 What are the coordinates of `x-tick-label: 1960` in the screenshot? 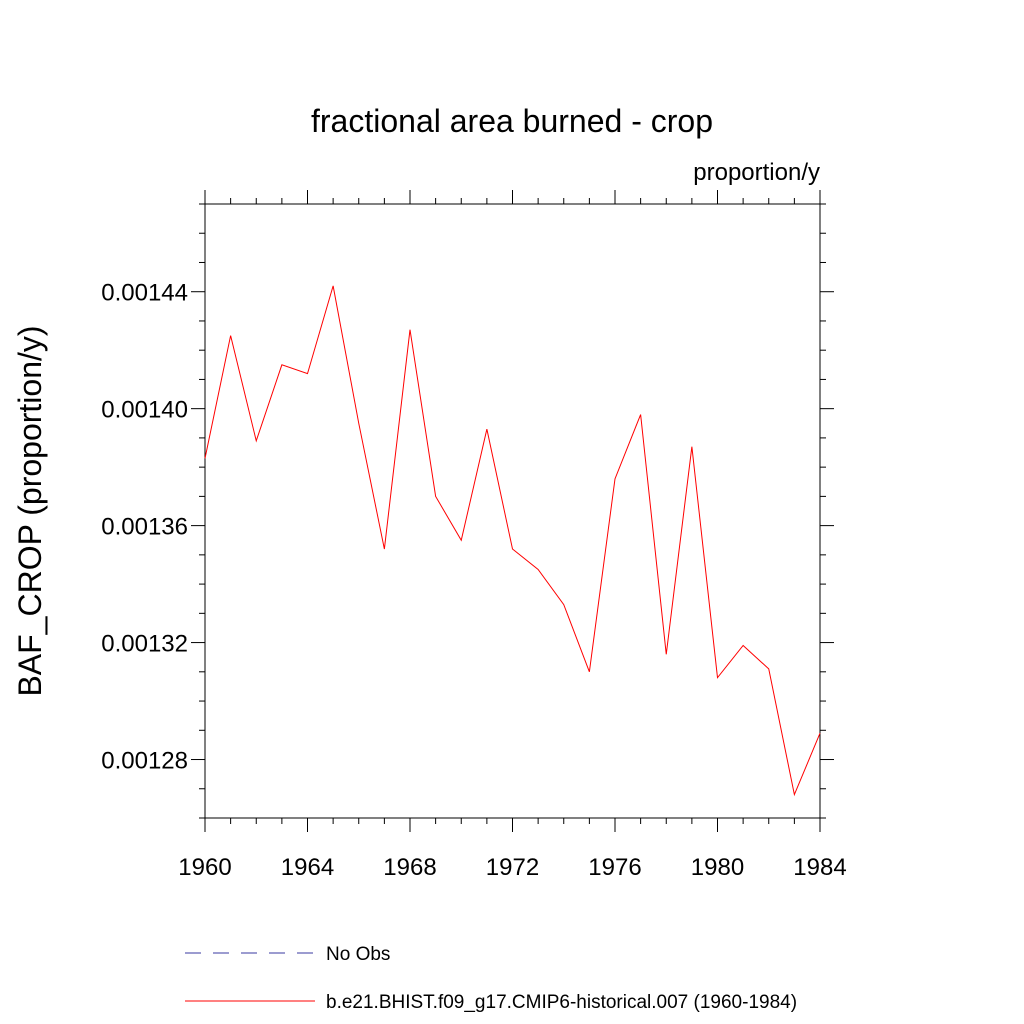 It's located at (204, 867).